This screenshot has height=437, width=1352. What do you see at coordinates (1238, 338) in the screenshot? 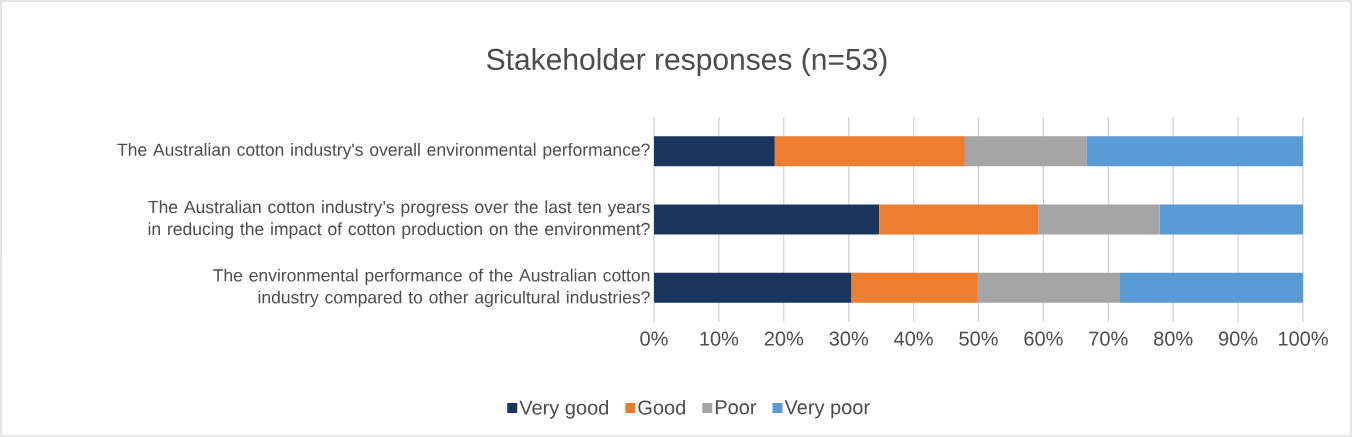
I see `x-tick-label: 90%` at bounding box center [1238, 338].